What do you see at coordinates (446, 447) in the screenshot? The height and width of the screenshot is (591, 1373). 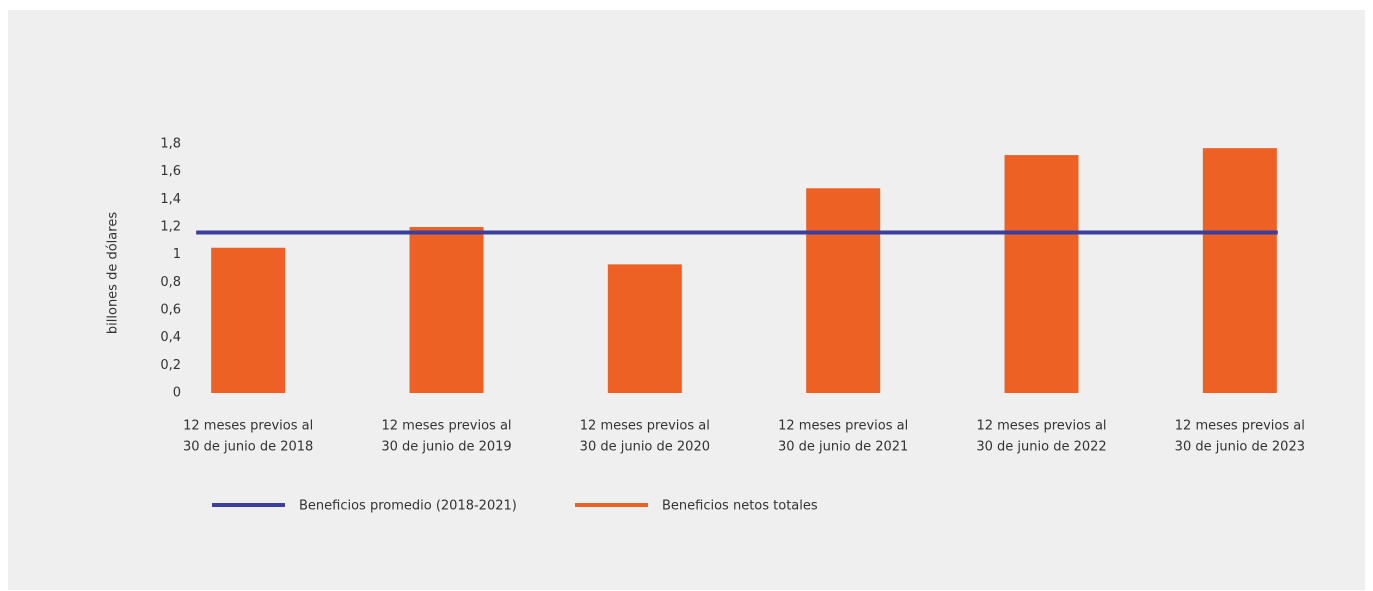 I see `x-tick-label: 30 de junio de 2019` at bounding box center [446, 447].